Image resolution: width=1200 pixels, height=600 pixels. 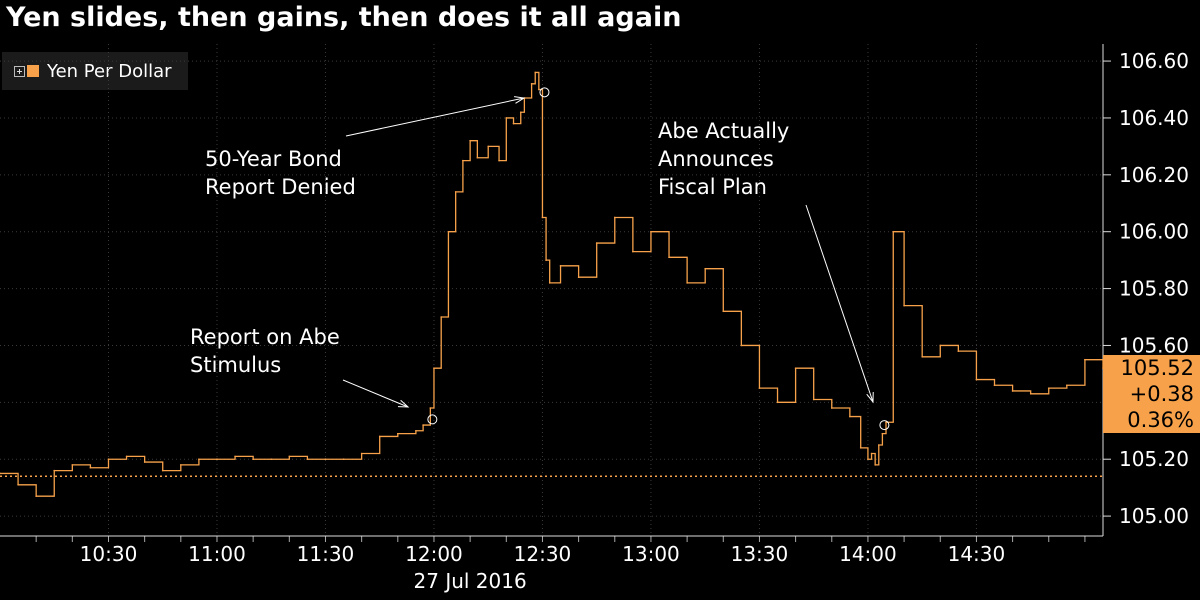 I want to click on last-value: 105.52, so click(x=1157, y=368).